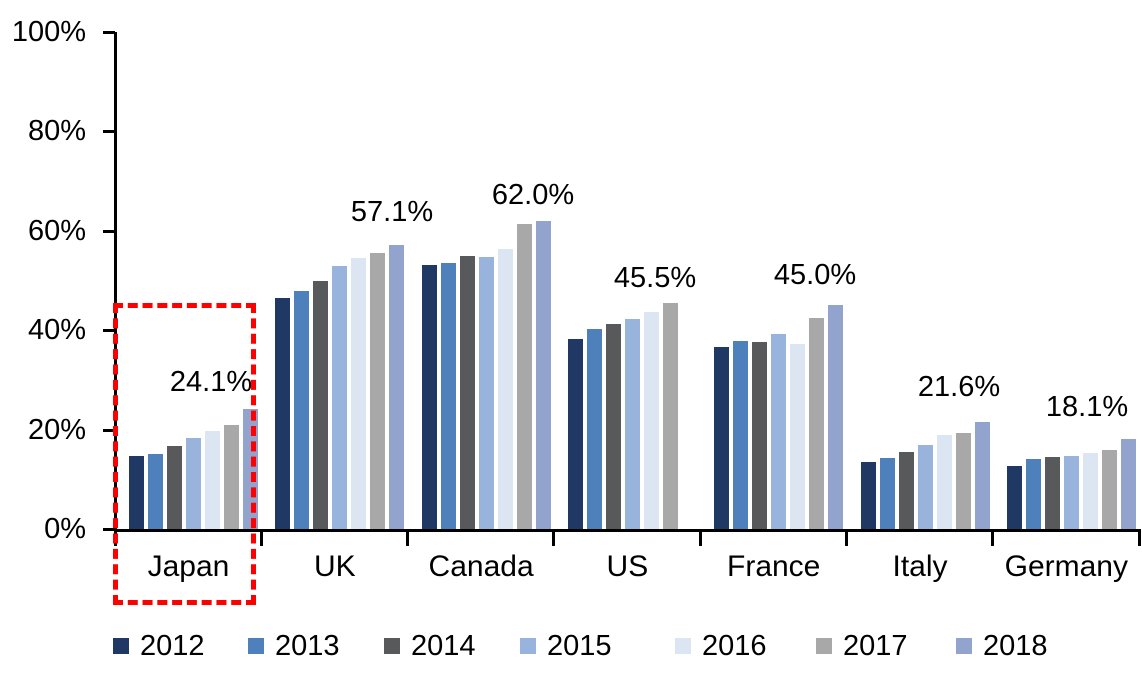  Describe the element at coordinates (868, 495) in the screenshot. I see `bar-italy-2012` at that location.